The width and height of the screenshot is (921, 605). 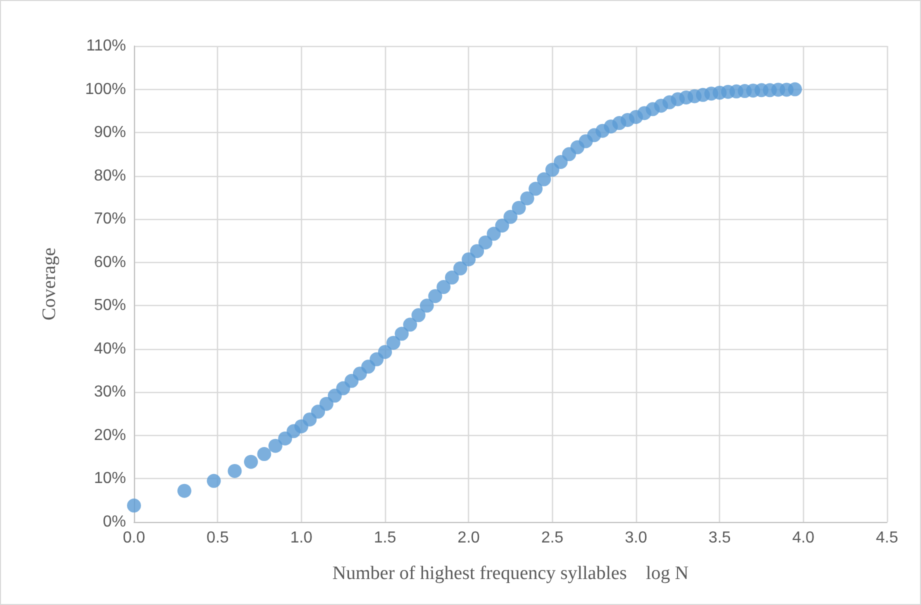 What do you see at coordinates (110, 349) in the screenshot?
I see `y-tick-label: 40%` at bounding box center [110, 349].